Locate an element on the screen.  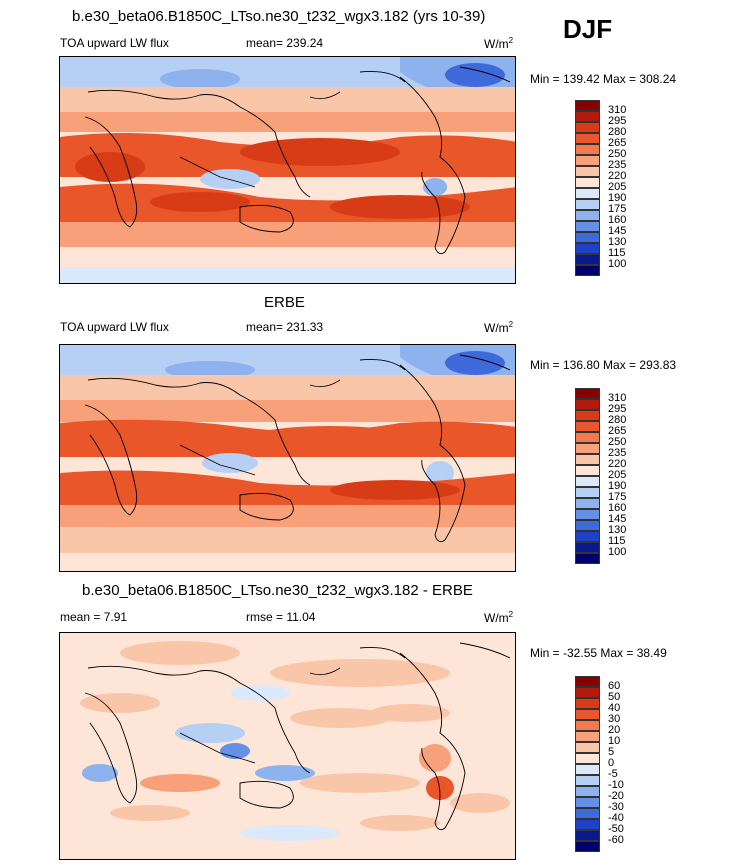
colorbar-tick-label: 205 is located at coordinates (617, 187).